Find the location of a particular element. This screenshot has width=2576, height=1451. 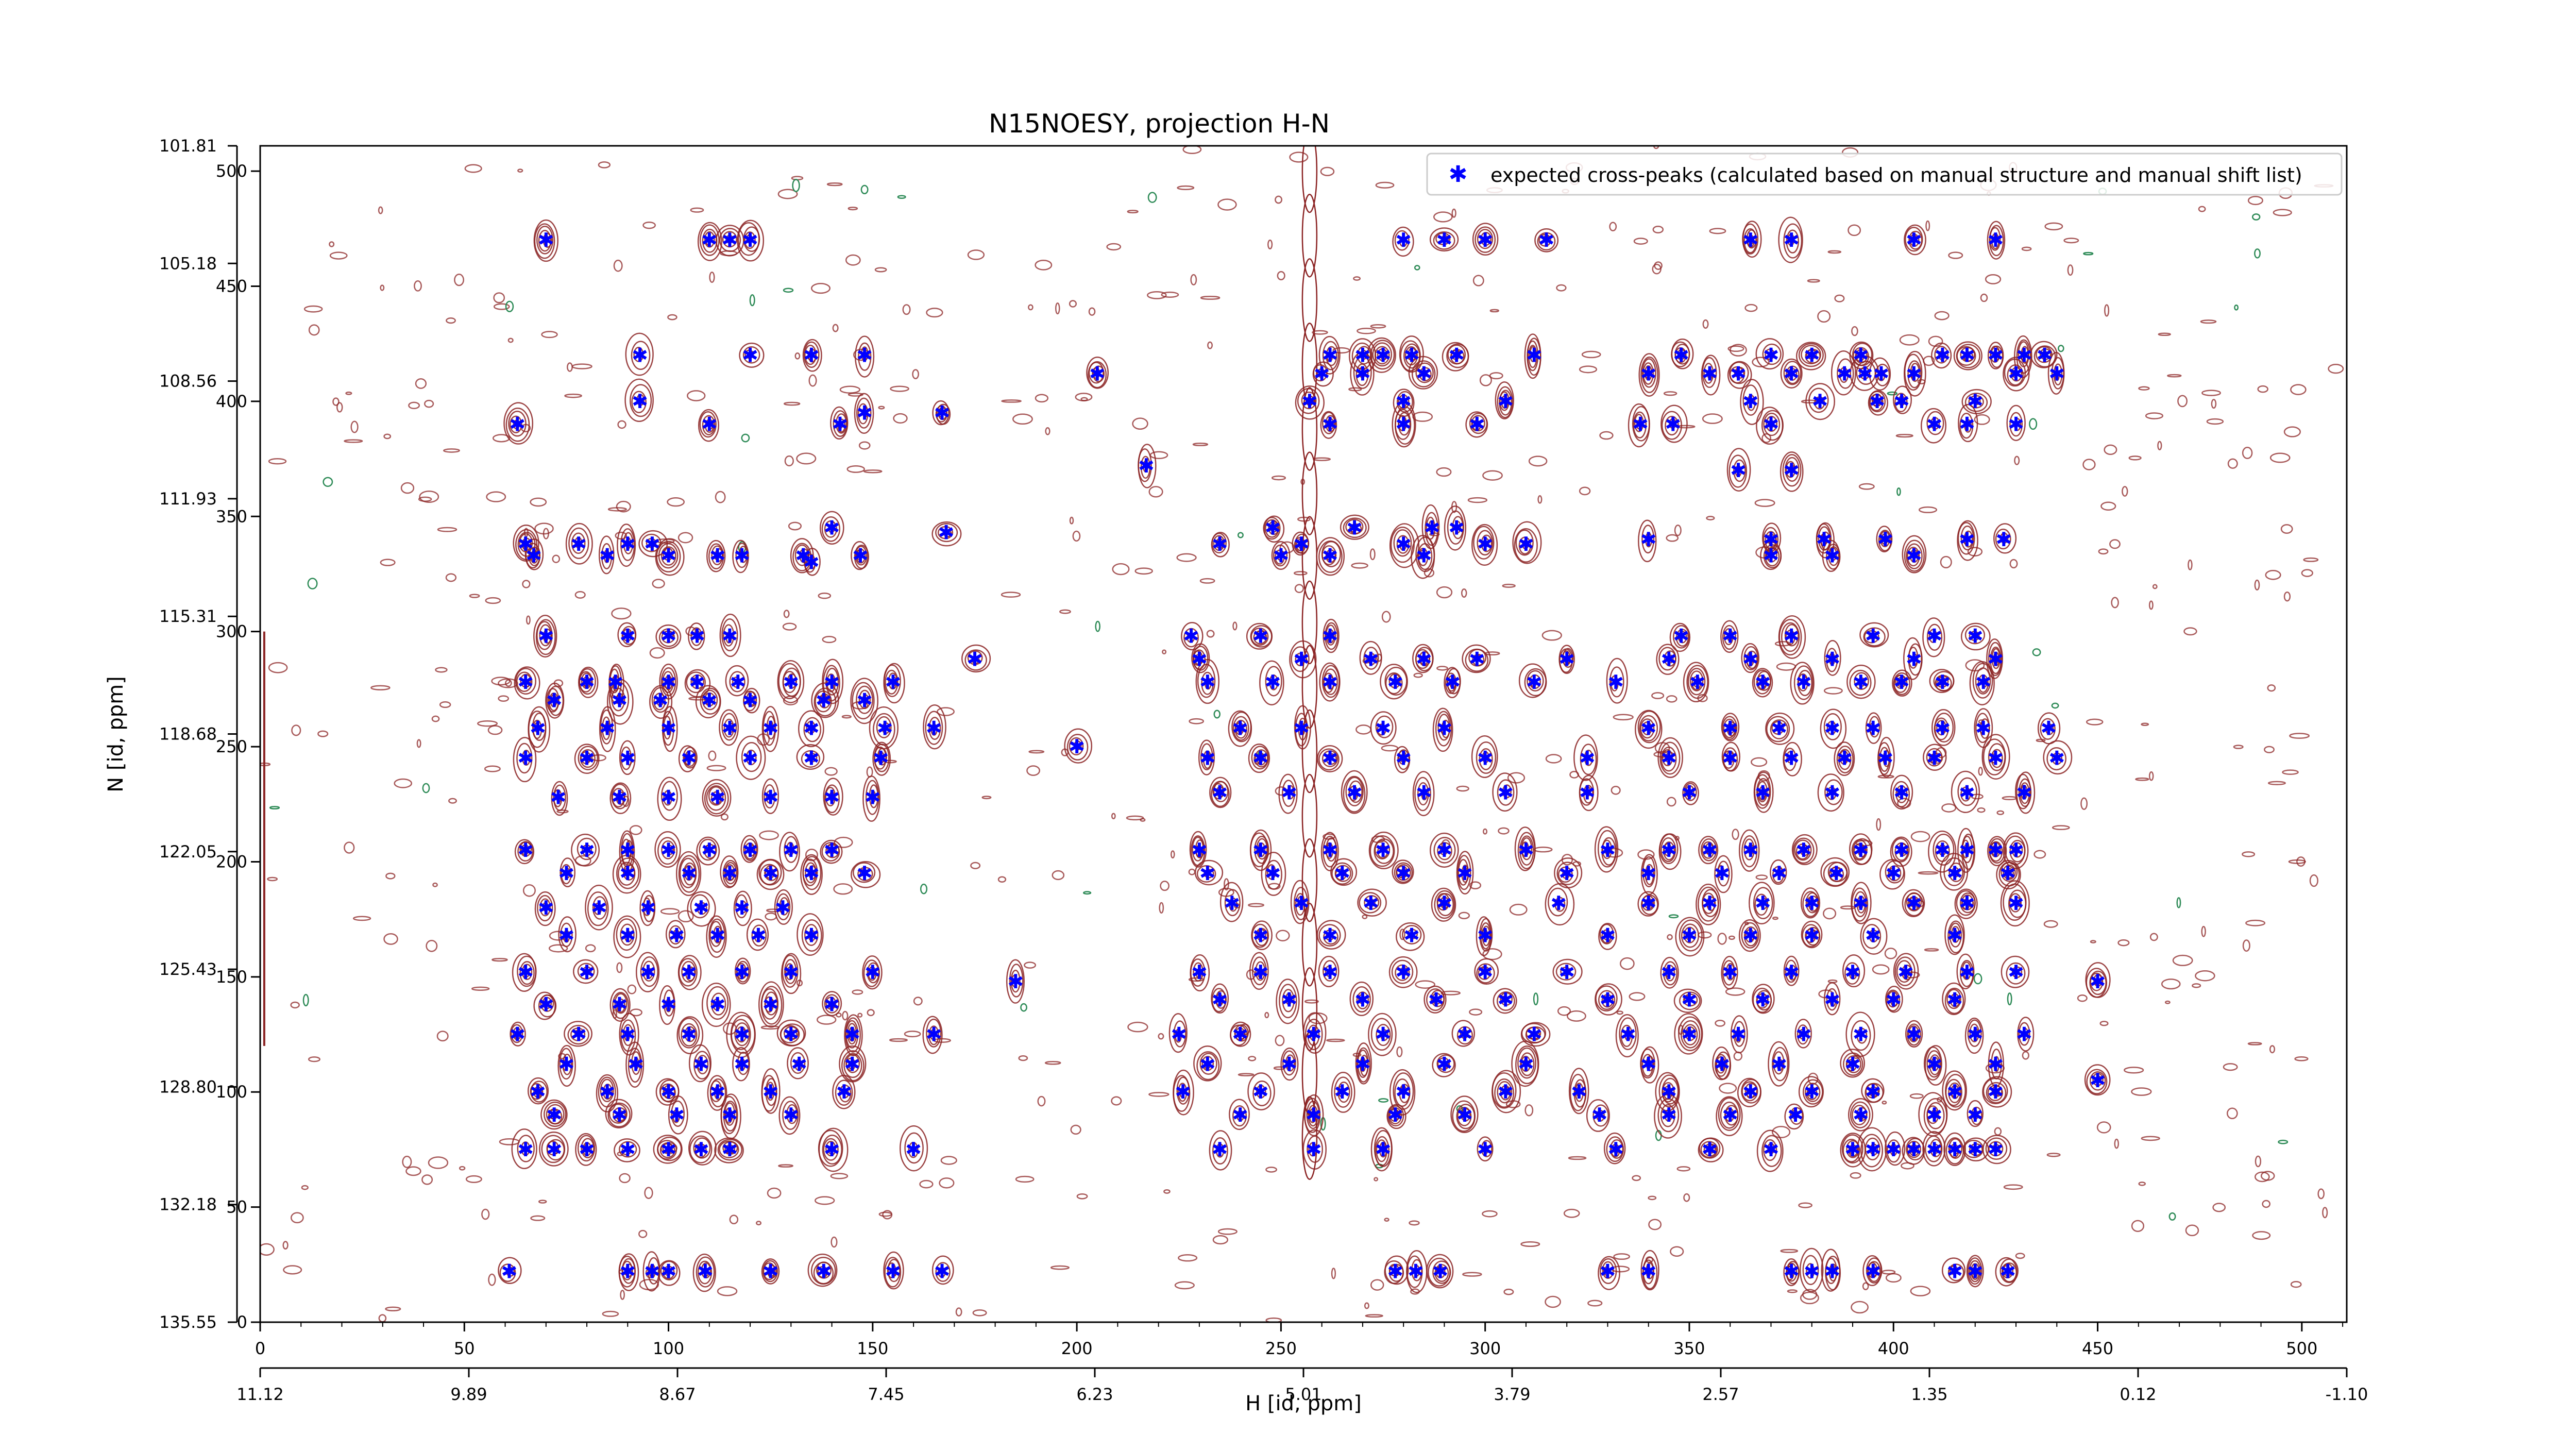

x-index-tick-label: 50 is located at coordinates (464, 1348).